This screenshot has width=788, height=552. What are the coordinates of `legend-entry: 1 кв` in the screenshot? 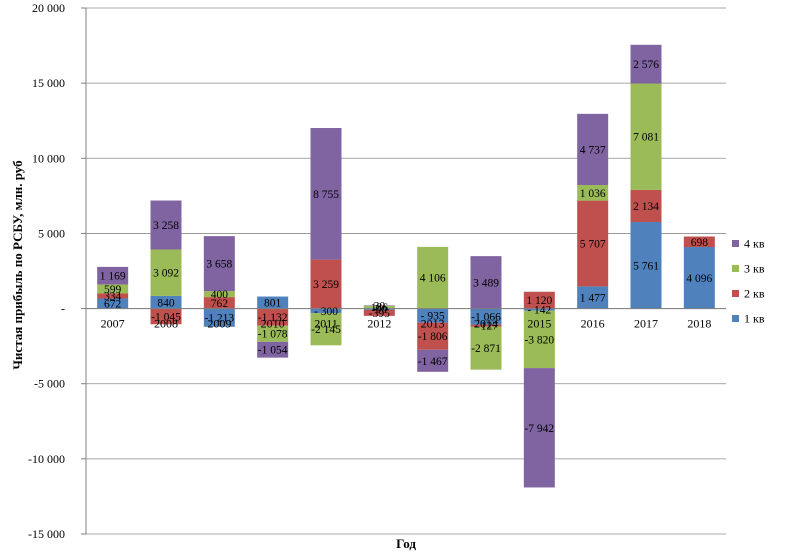 It's located at (754, 319).